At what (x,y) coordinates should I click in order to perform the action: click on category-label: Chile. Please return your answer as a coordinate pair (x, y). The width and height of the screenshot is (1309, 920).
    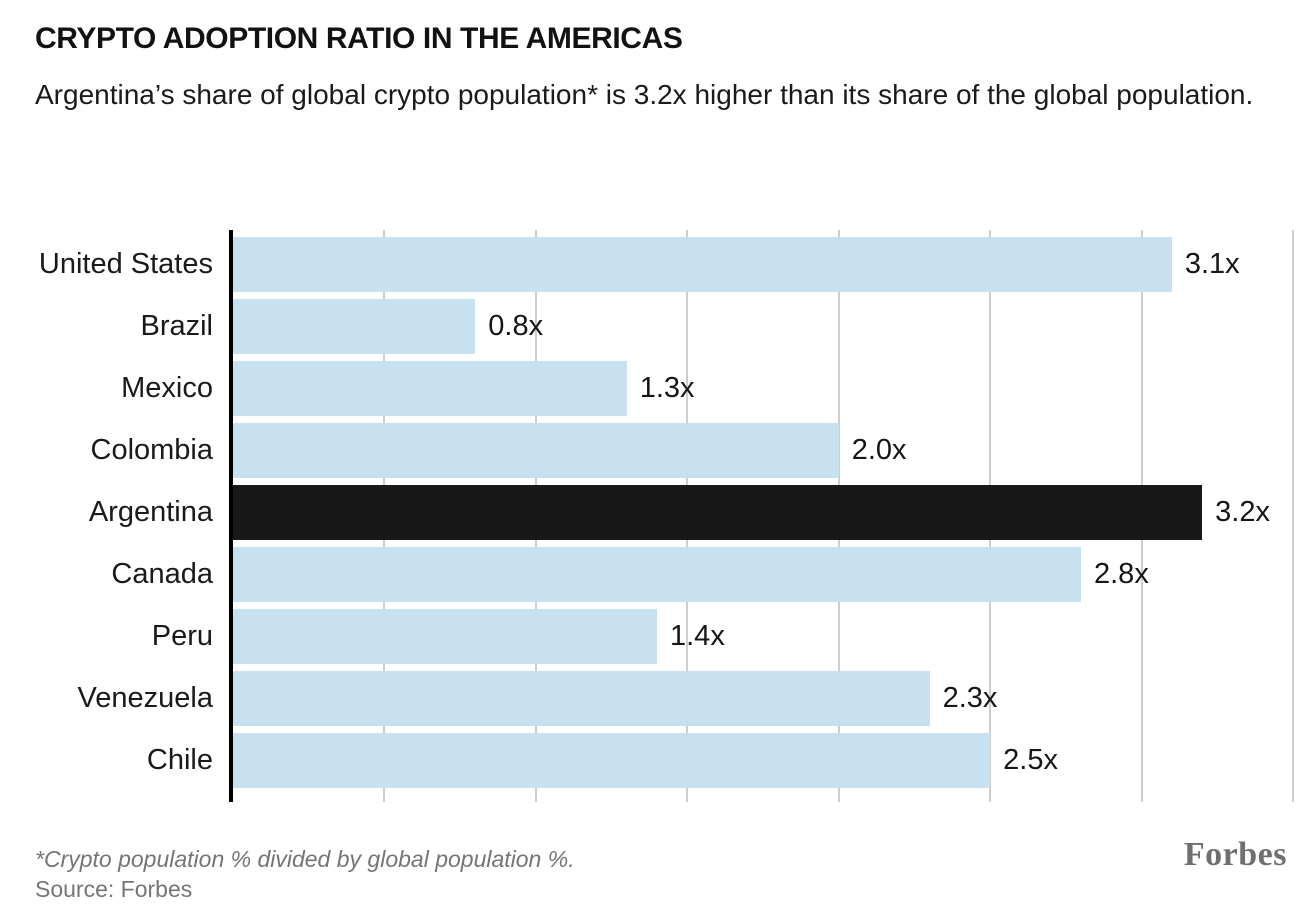
    Looking at the image, I should click on (179, 760).